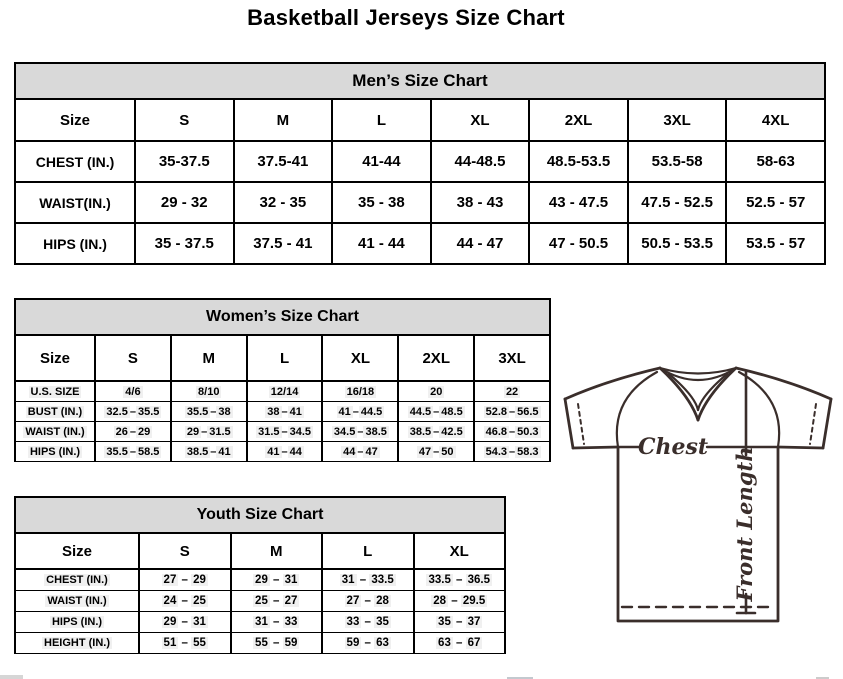 The height and width of the screenshot is (679, 843). Describe the element at coordinates (775, 243) in the screenshot. I see `table-cell: 53.5 - 57` at that location.